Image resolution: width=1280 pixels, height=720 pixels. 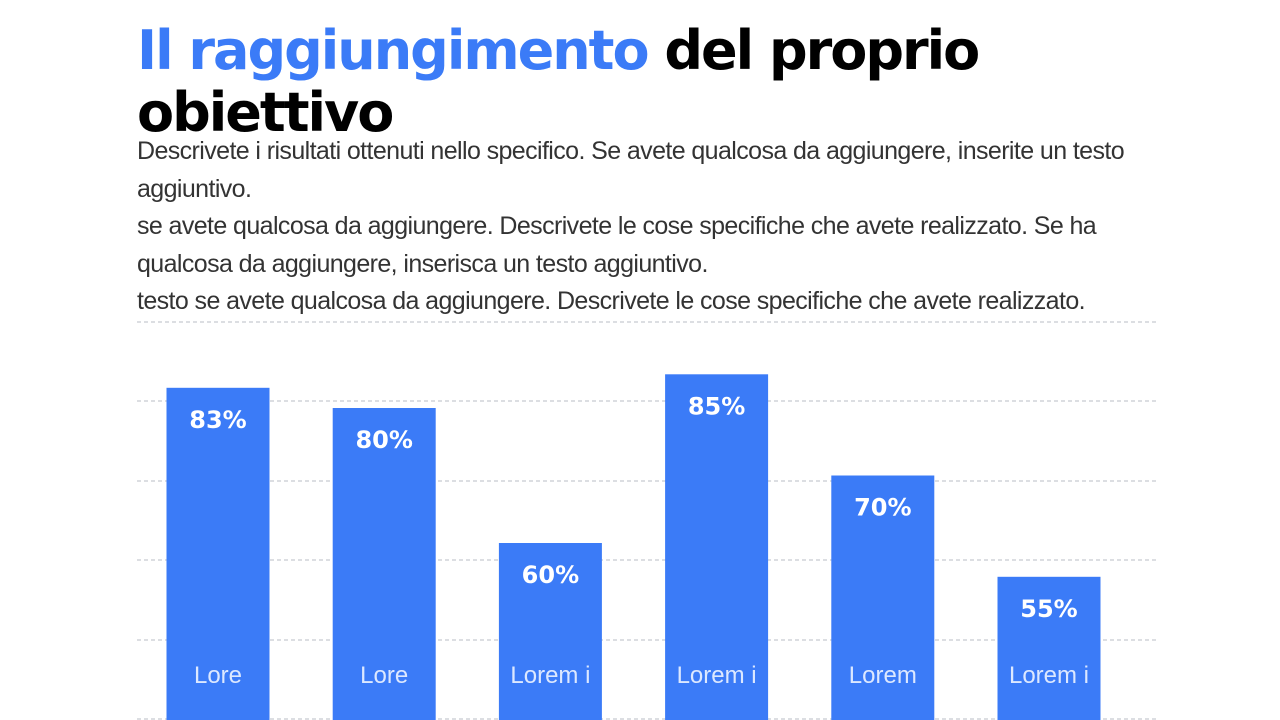 I want to click on bar-value-label: 80%, so click(x=383, y=440).